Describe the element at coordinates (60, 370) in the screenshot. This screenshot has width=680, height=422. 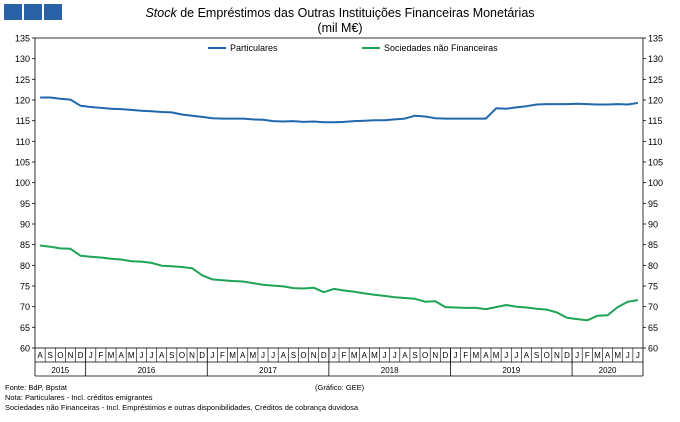
I see `x-year-label: 2015` at that location.